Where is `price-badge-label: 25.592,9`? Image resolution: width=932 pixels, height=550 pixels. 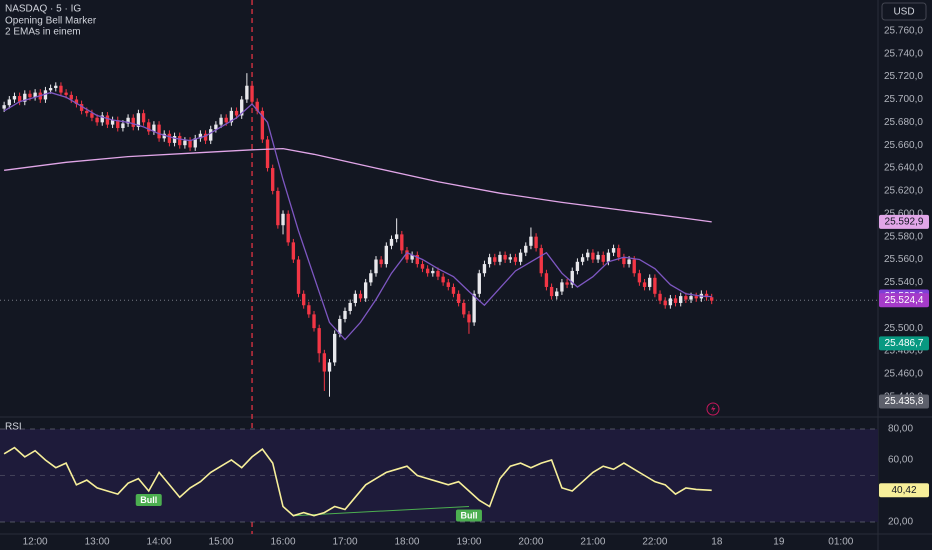 price-badge-label: 25.592,9 is located at coordinates (904, 222).